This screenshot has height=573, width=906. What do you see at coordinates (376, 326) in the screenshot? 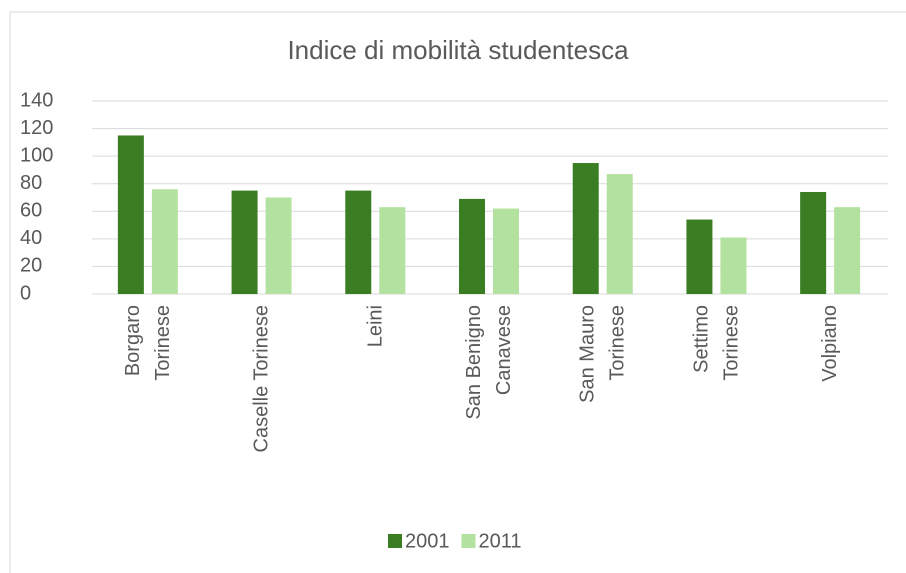
I see `x-tick-label: Leini` at bounding box center [376, 326].